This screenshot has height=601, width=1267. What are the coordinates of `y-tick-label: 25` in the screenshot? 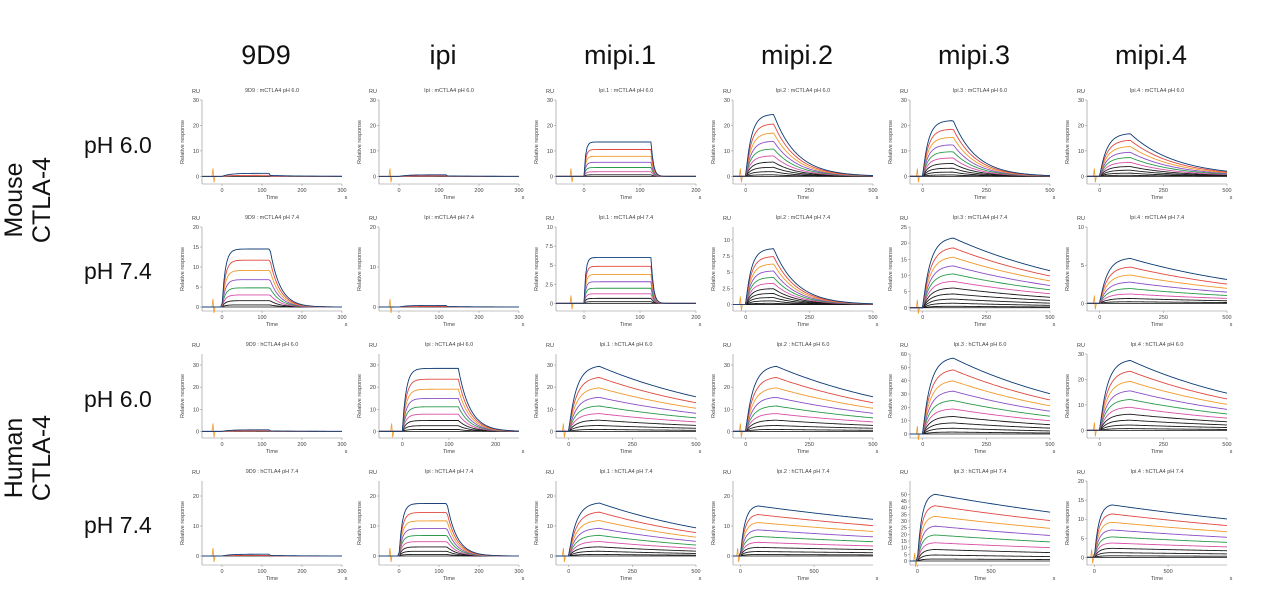 It's located at (904, 228).